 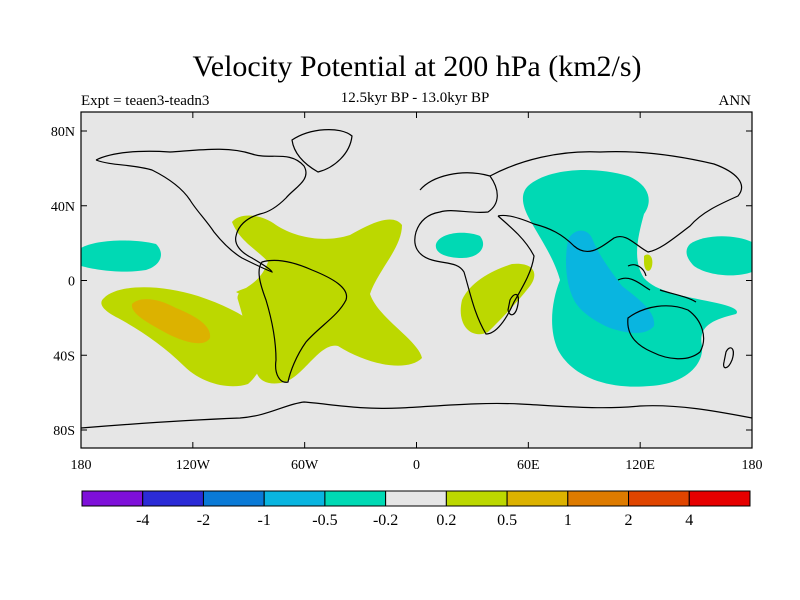 What do you see at coordinates (63, 282) in the screenshot?
I see `latitude-axis: 80N 40N 0 40S 80S` at bounding box center [63, 282].